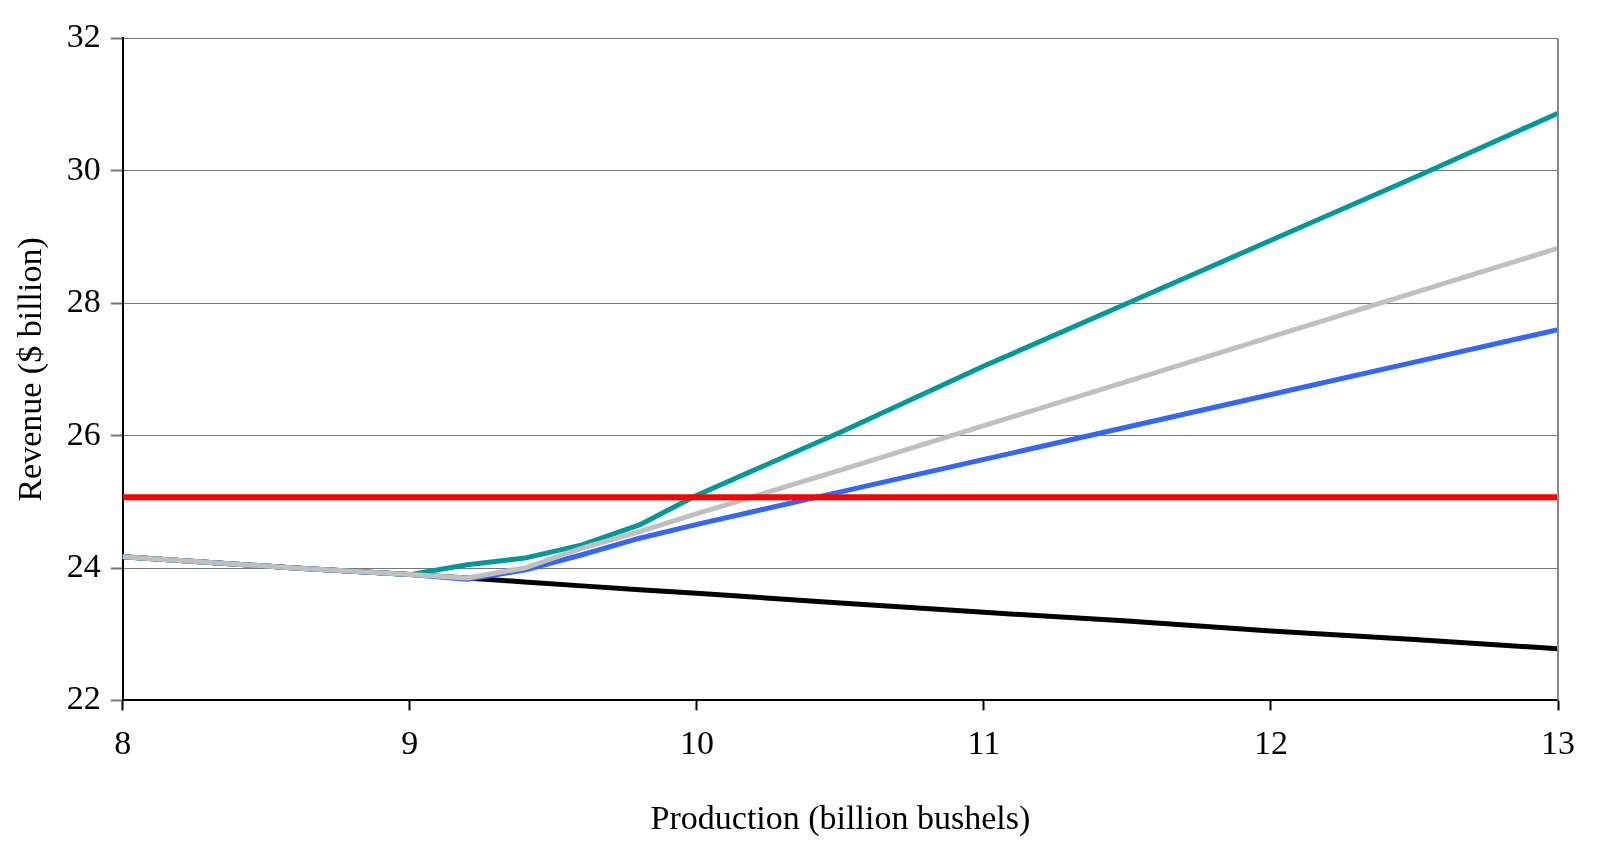 The image size is (1606, 852). Describe the element at coordinates (1270, 742) in the screenshot. I see `x-tick-label: 12` at that location.